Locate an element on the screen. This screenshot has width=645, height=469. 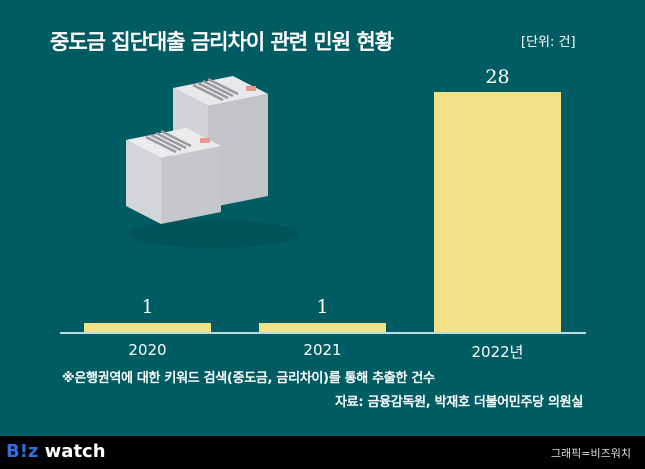
footer-bar: B!z watch 그래픽=비즈워치 is located at coordinates (322, 452).